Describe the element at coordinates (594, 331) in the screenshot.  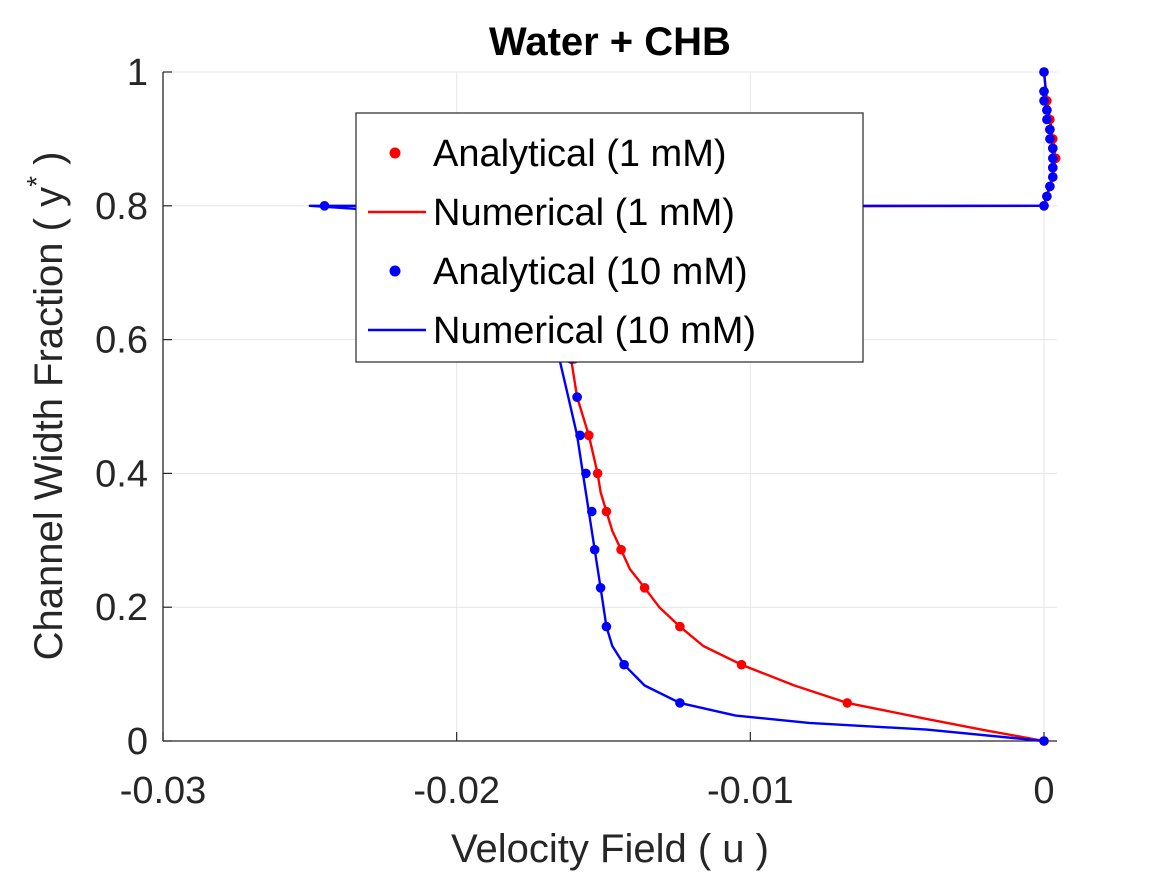
I see `legend-label: Numerical (10 mM)` at that location.